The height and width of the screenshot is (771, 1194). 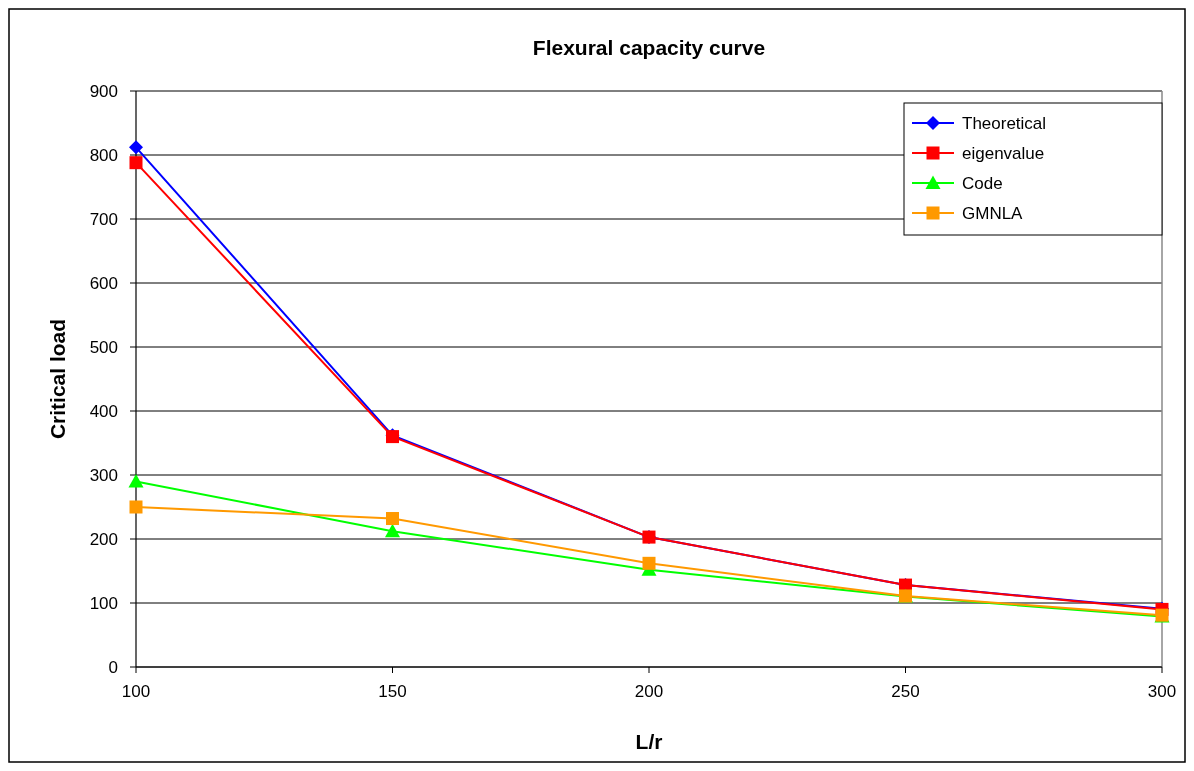 What do you see at coordinates (103, 347) in the screenshot?
I see `y-tick-label: 500` at bounding box center [103, 347].